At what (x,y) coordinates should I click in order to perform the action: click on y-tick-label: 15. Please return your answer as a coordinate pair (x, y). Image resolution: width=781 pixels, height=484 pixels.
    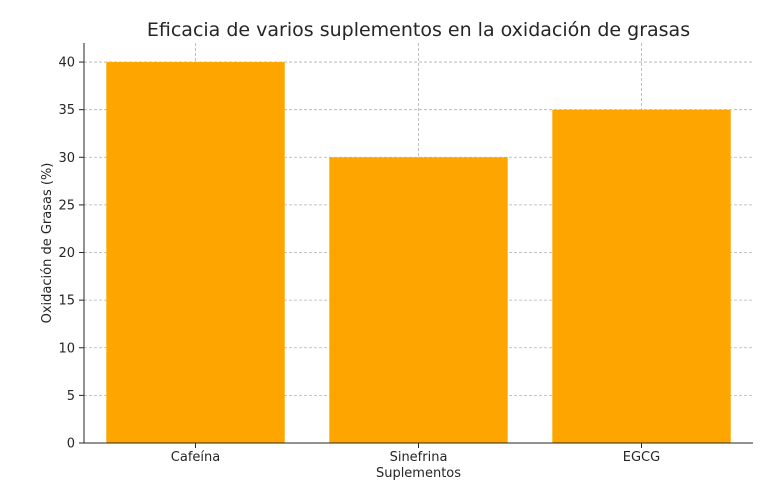
    Looking at the image, I should click on (66, 301).